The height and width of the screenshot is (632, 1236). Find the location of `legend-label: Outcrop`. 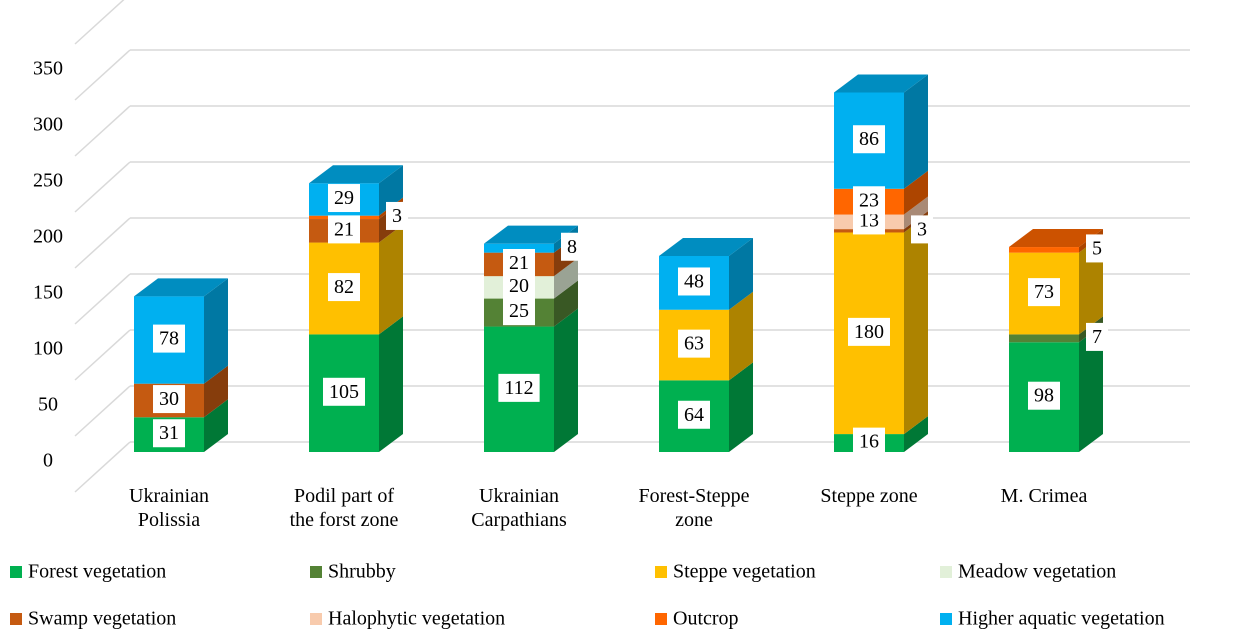

legend-label: Outcrop is located at coordinates (706, 619).